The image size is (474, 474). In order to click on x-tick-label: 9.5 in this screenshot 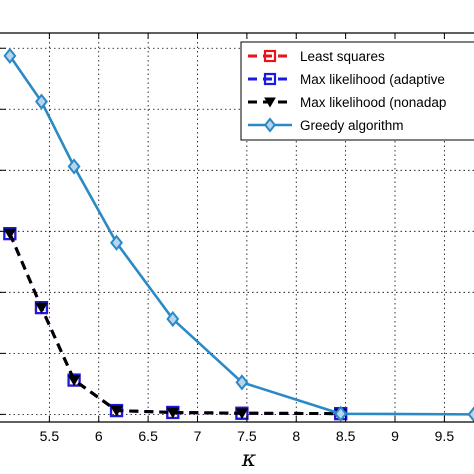, I will do `click(445, 436)`.